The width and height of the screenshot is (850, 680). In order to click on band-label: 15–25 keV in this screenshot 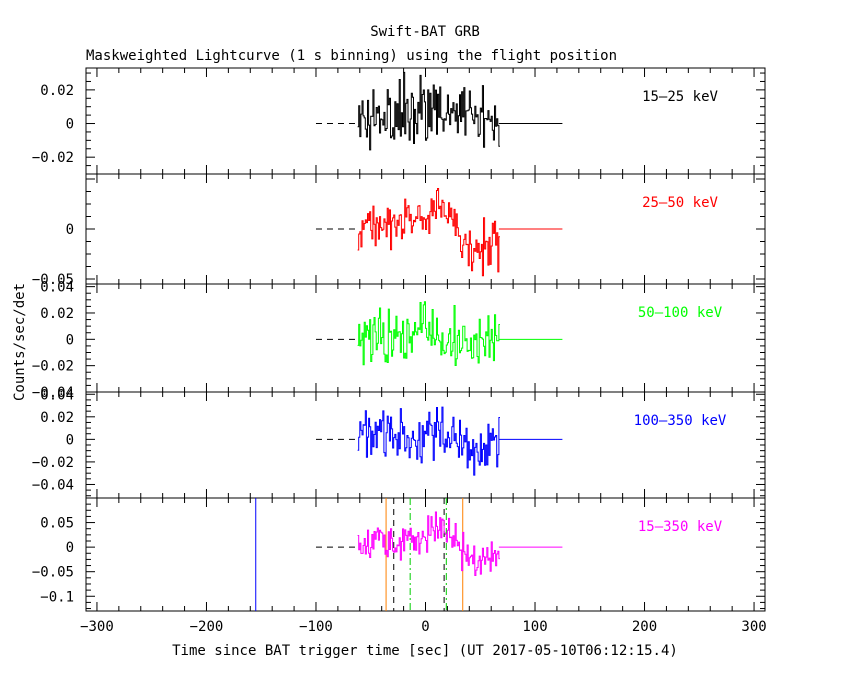, I will do `click(680, 97)`.